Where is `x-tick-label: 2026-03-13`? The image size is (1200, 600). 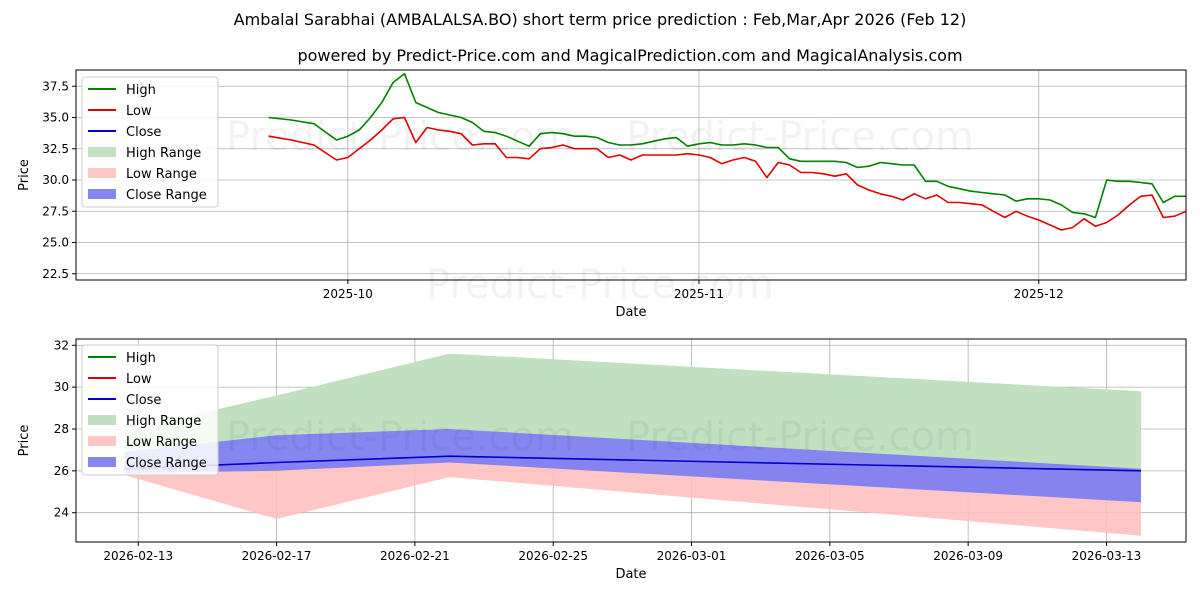
x-tick-label: 2026-03-13 is located at coordinates (1107, 556).